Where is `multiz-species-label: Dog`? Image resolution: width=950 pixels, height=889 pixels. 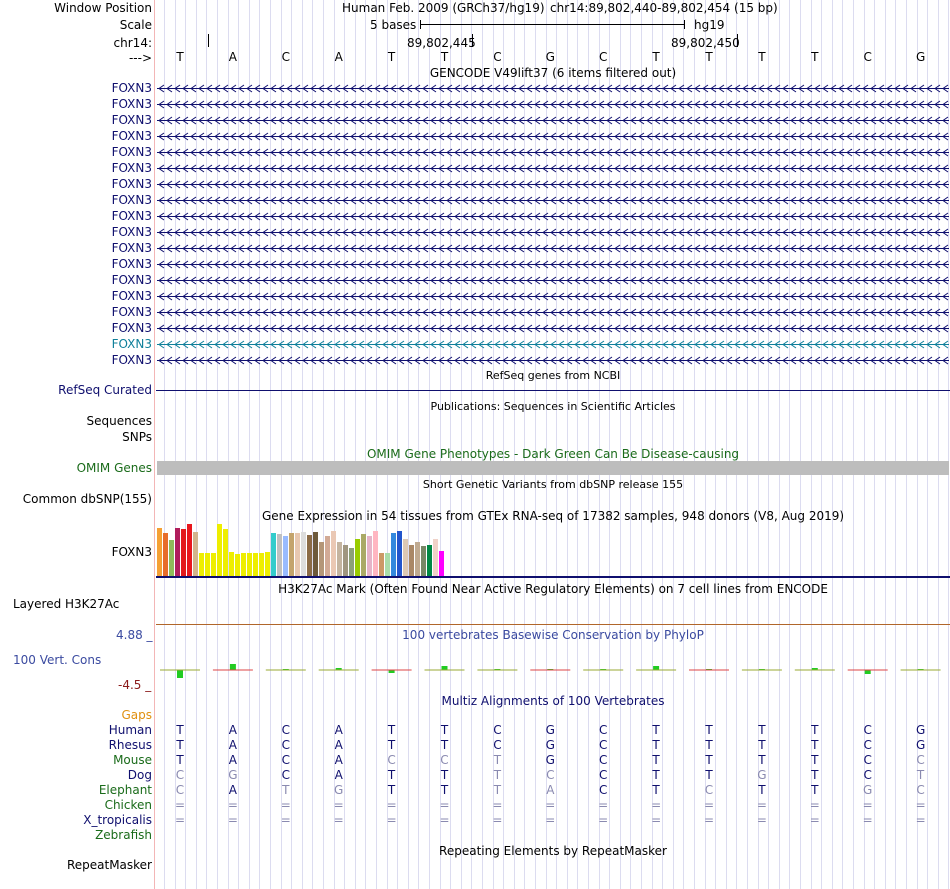
multiz-species-label: Dog is located at coordinates (139, 775).